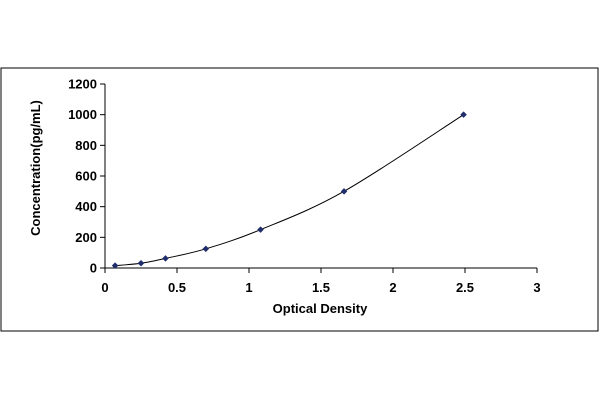 This screenshot has width=600, height=405. I want to click on y-tick-label: 800, so click(86, 145).